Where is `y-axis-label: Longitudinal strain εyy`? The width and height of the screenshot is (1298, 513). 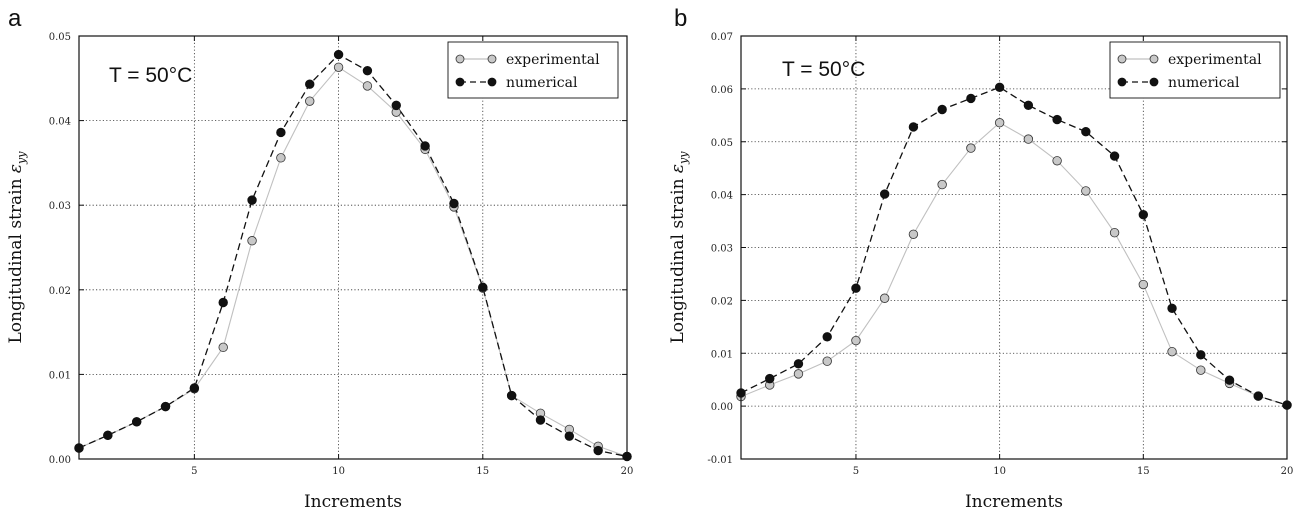
y-axis-label: Longitudinal strain εyy is located at coordinates (679, 247).